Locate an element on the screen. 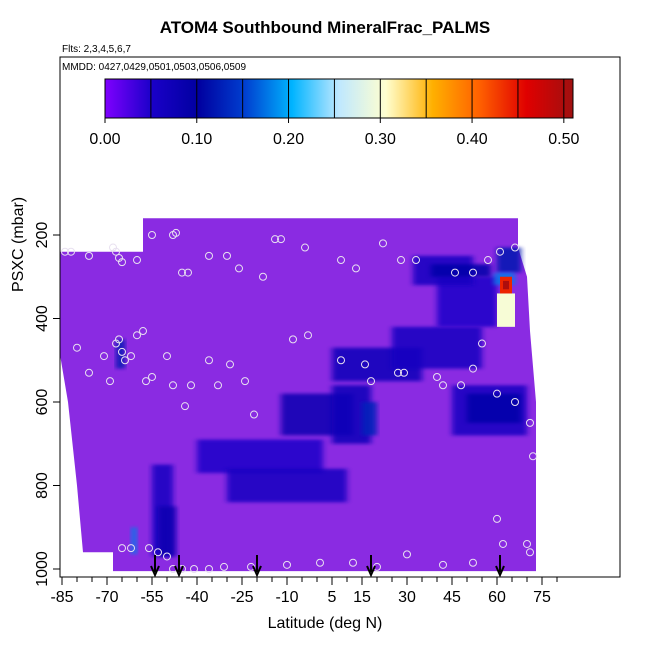 This screenshot has width=650, height=650. dates-note: MMDD: 0427,0429,0501,0503,0506,0509 is located at coordinates (154, 67).